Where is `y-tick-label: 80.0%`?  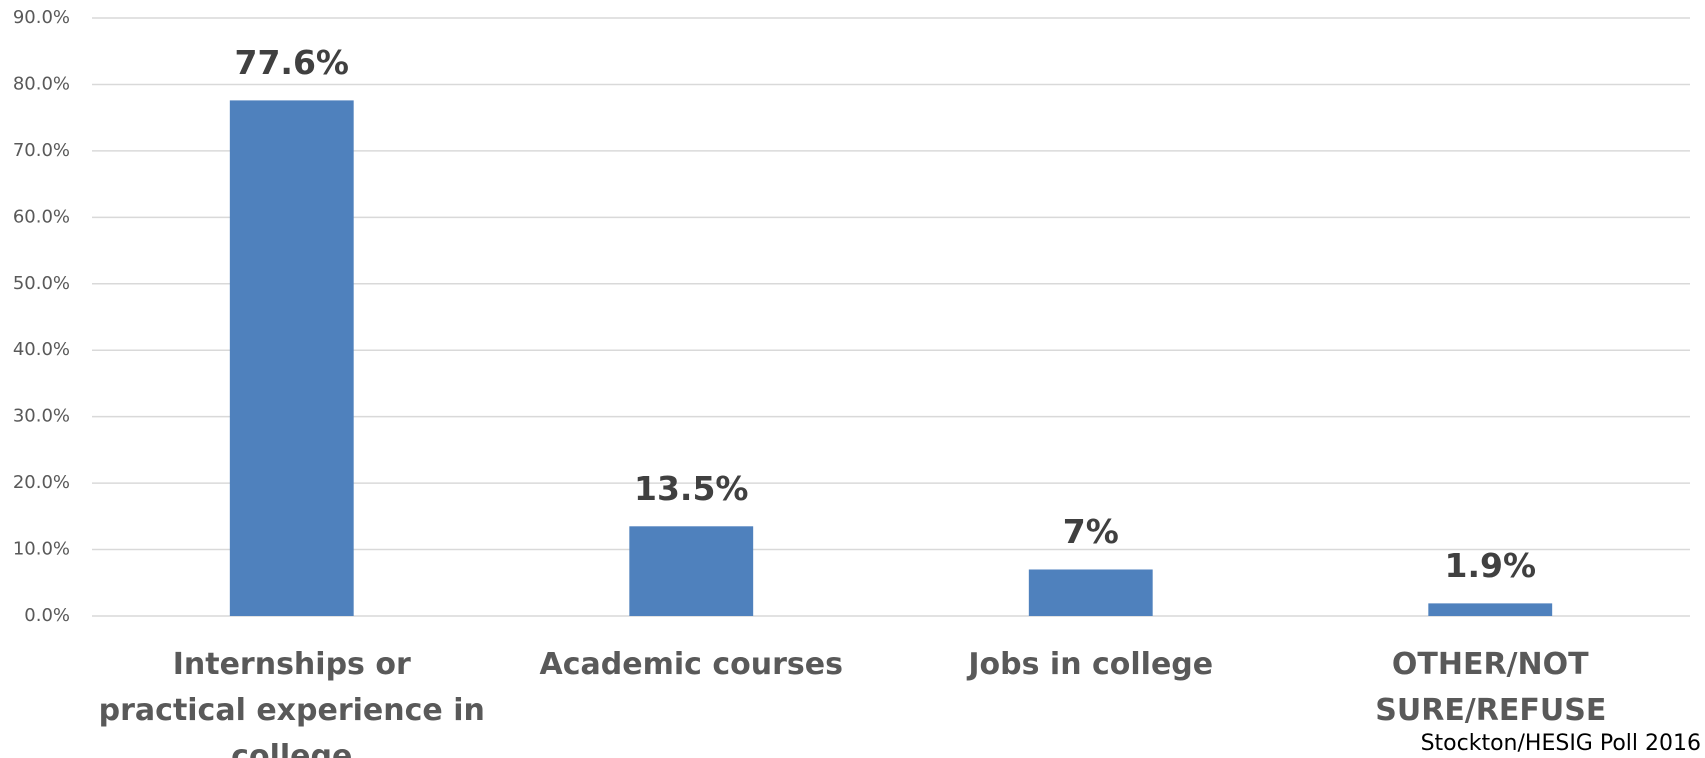 y-tick-label: 80.0% is located at coordinates (41, 83).